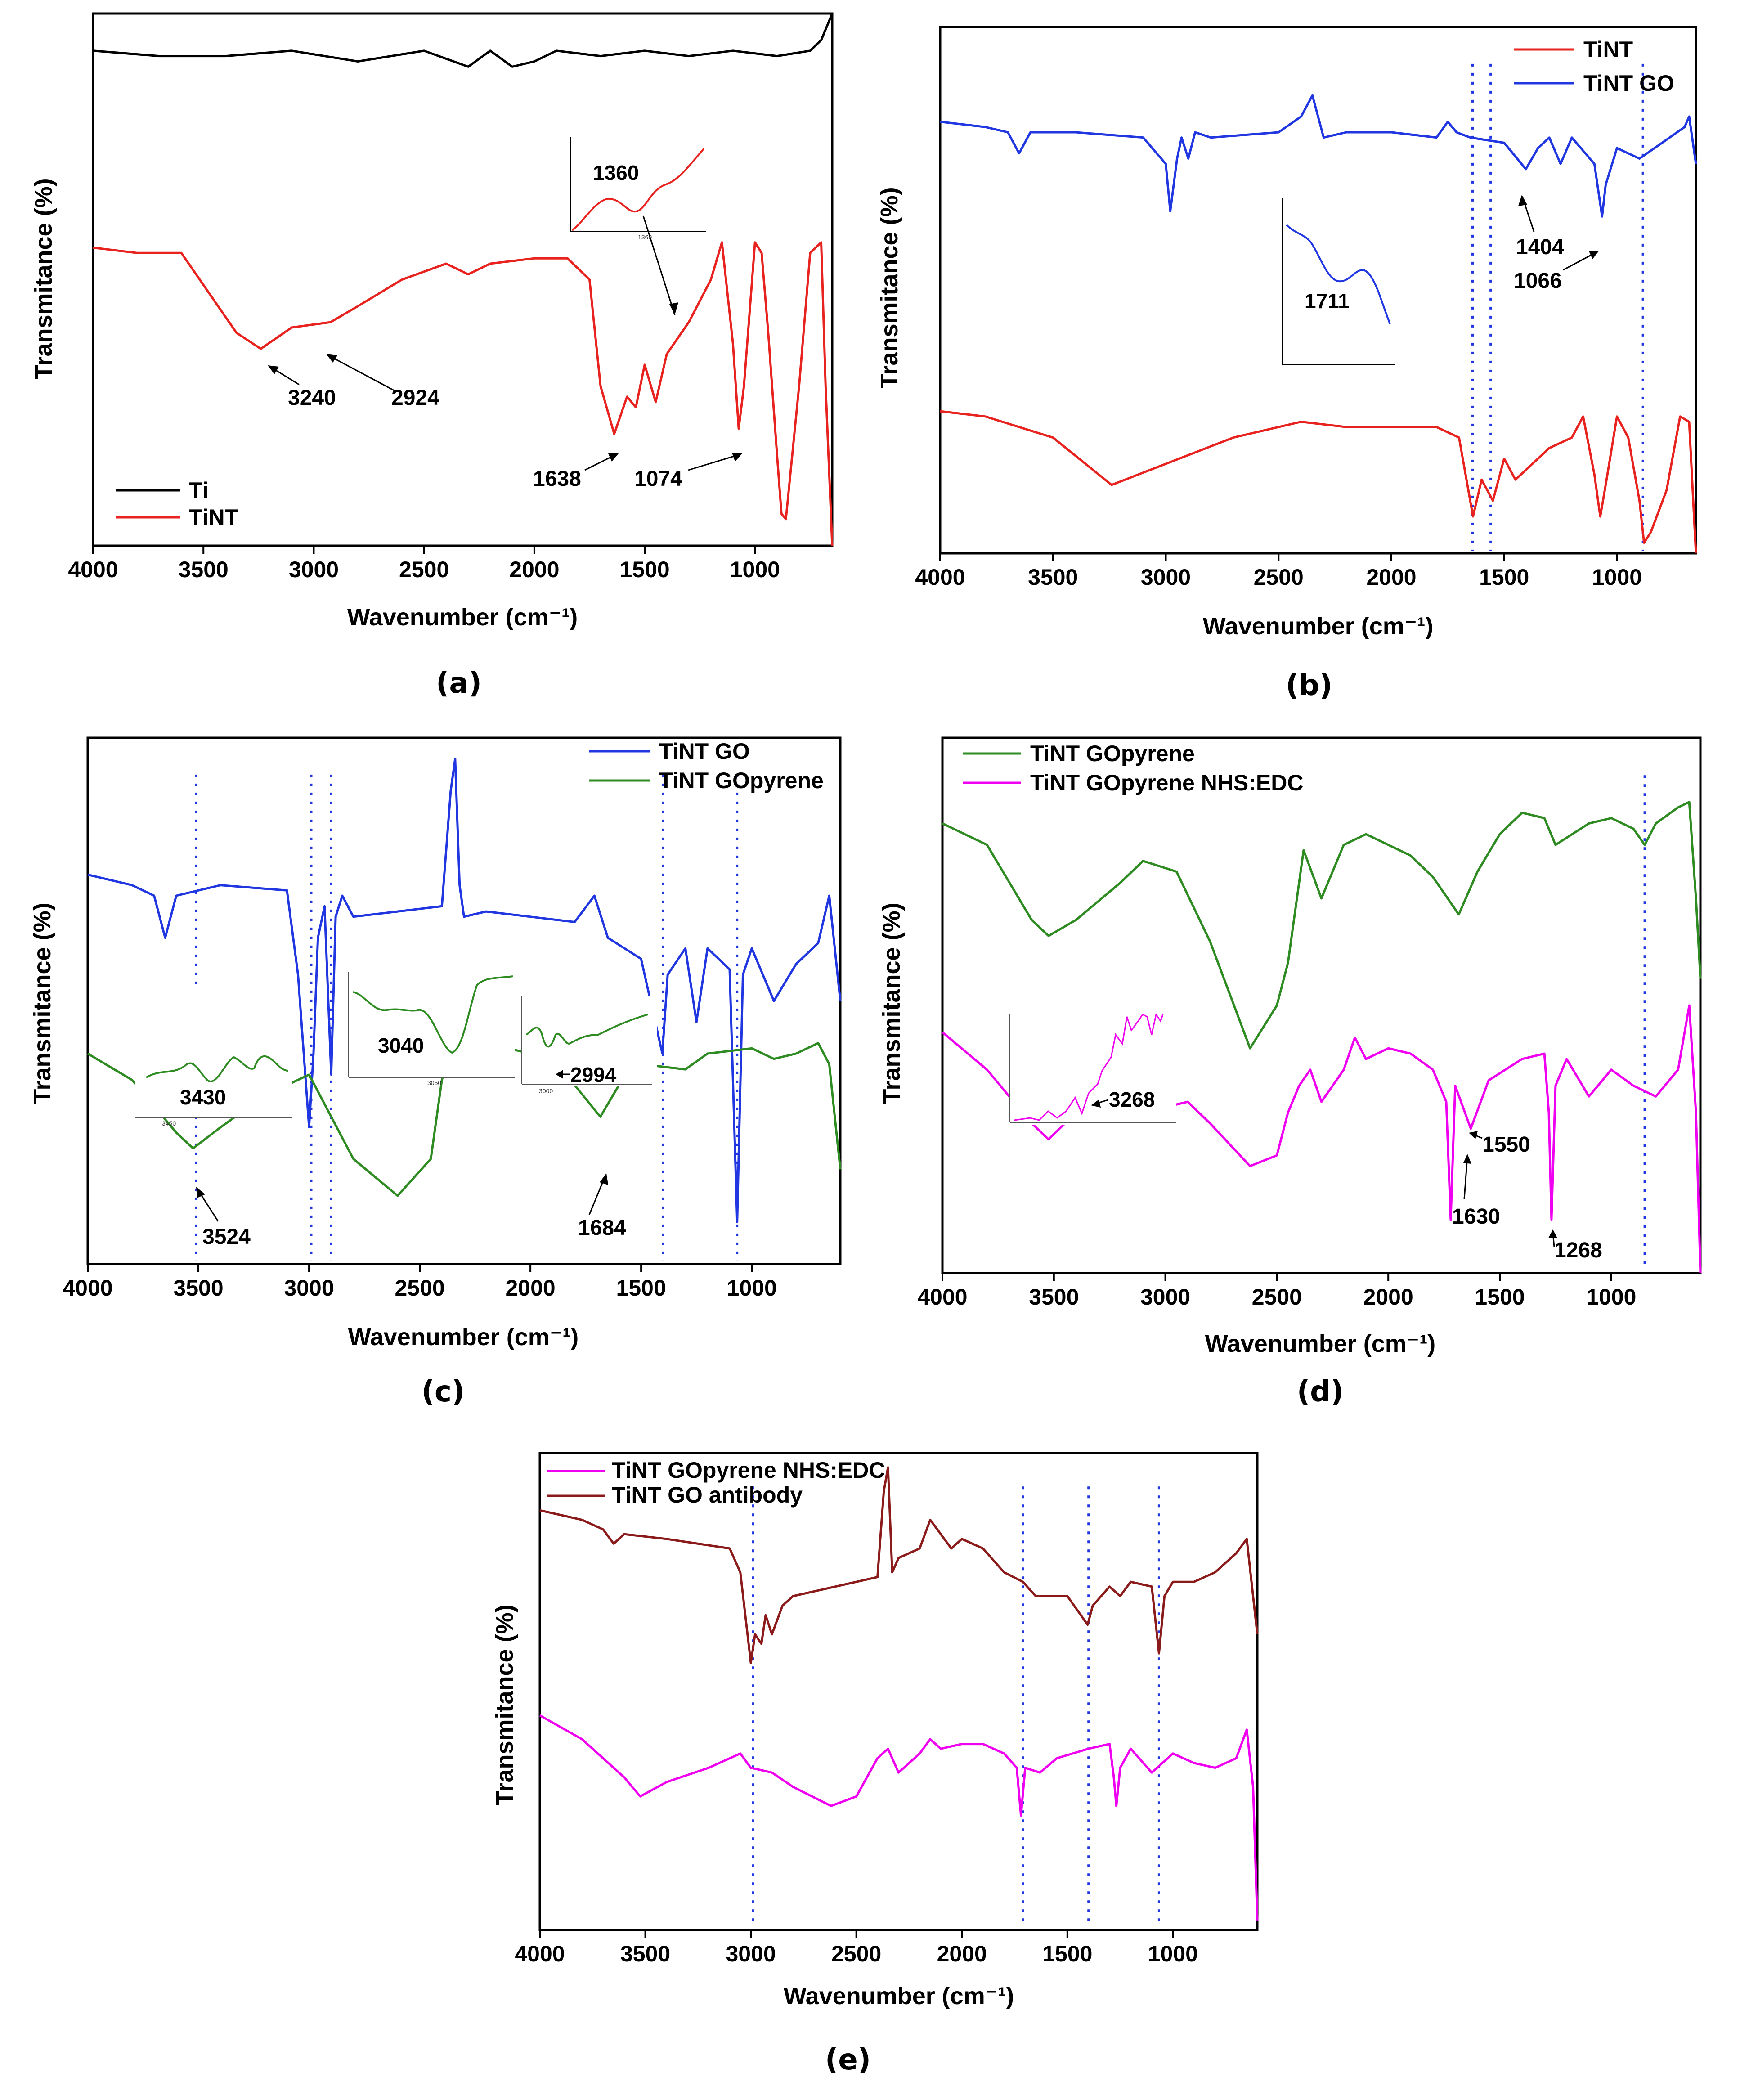  What do you see at coordinates (856, 1948) in the screenshot?
I see `x-axis-ticks-e: 4000 3500 3000 2500 2000 1500 1000` at bounding box center [856, 1948].